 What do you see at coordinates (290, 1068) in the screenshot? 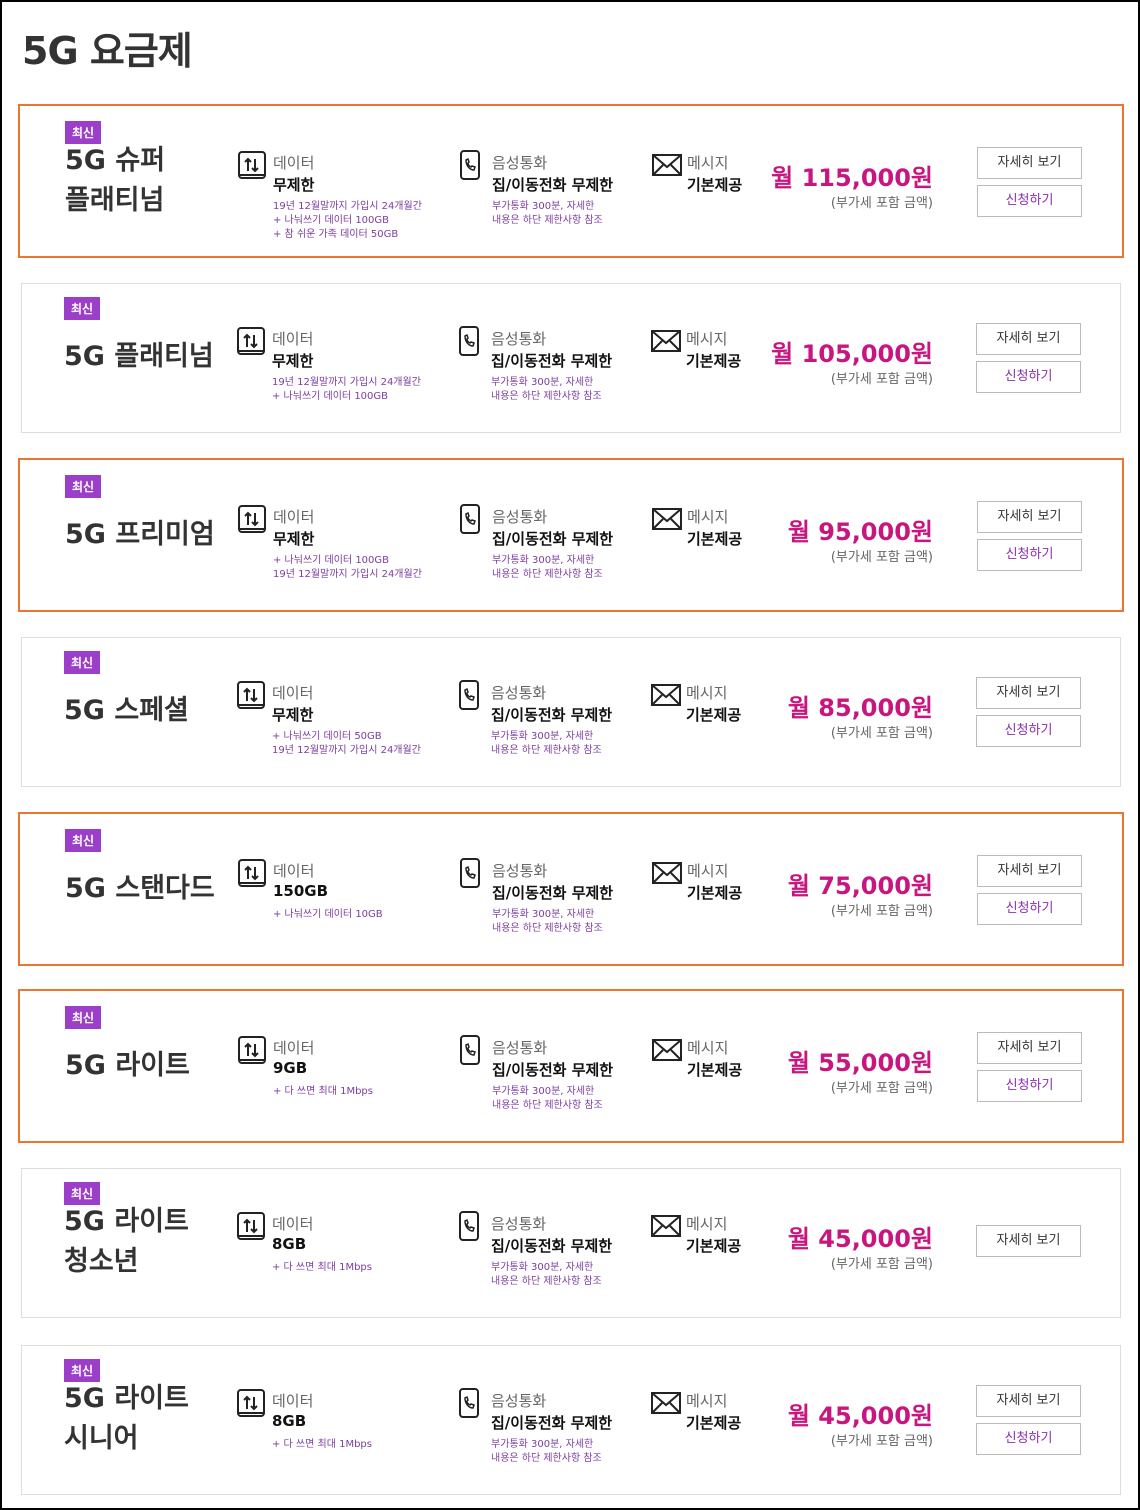
I see `data-value: 9GB` at bounding box center [290, 1068].